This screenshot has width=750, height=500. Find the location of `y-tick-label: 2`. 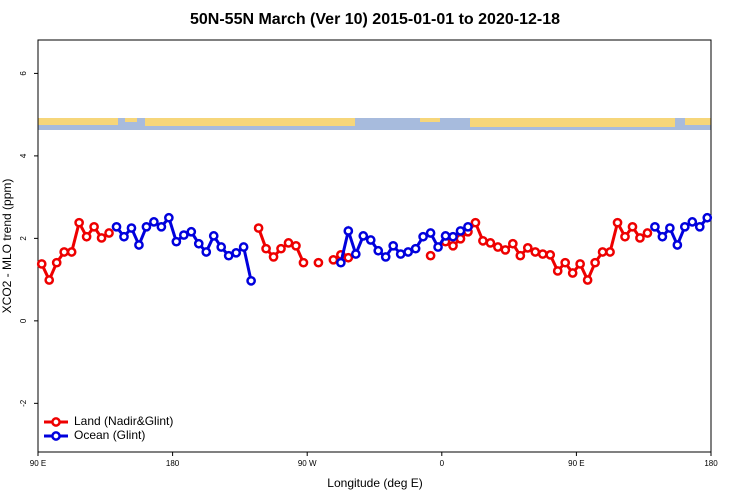

y-tick-label: 2 is located at coordinates (23, 238).